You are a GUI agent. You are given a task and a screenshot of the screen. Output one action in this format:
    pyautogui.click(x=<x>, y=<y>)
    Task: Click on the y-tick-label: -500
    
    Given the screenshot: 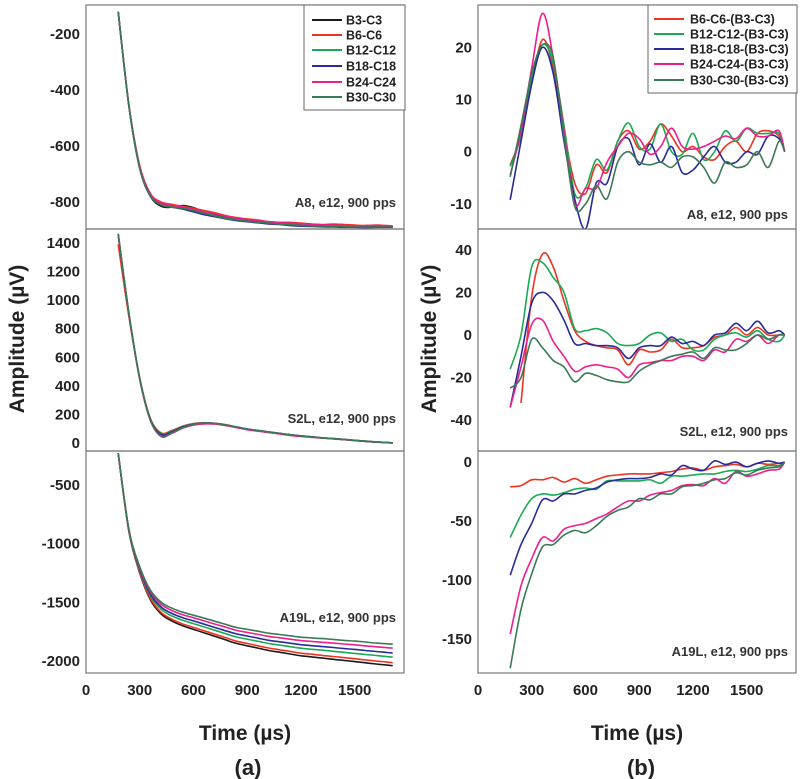 What is the action you would take?
    pyautogui.click(x=65, y=485)
    